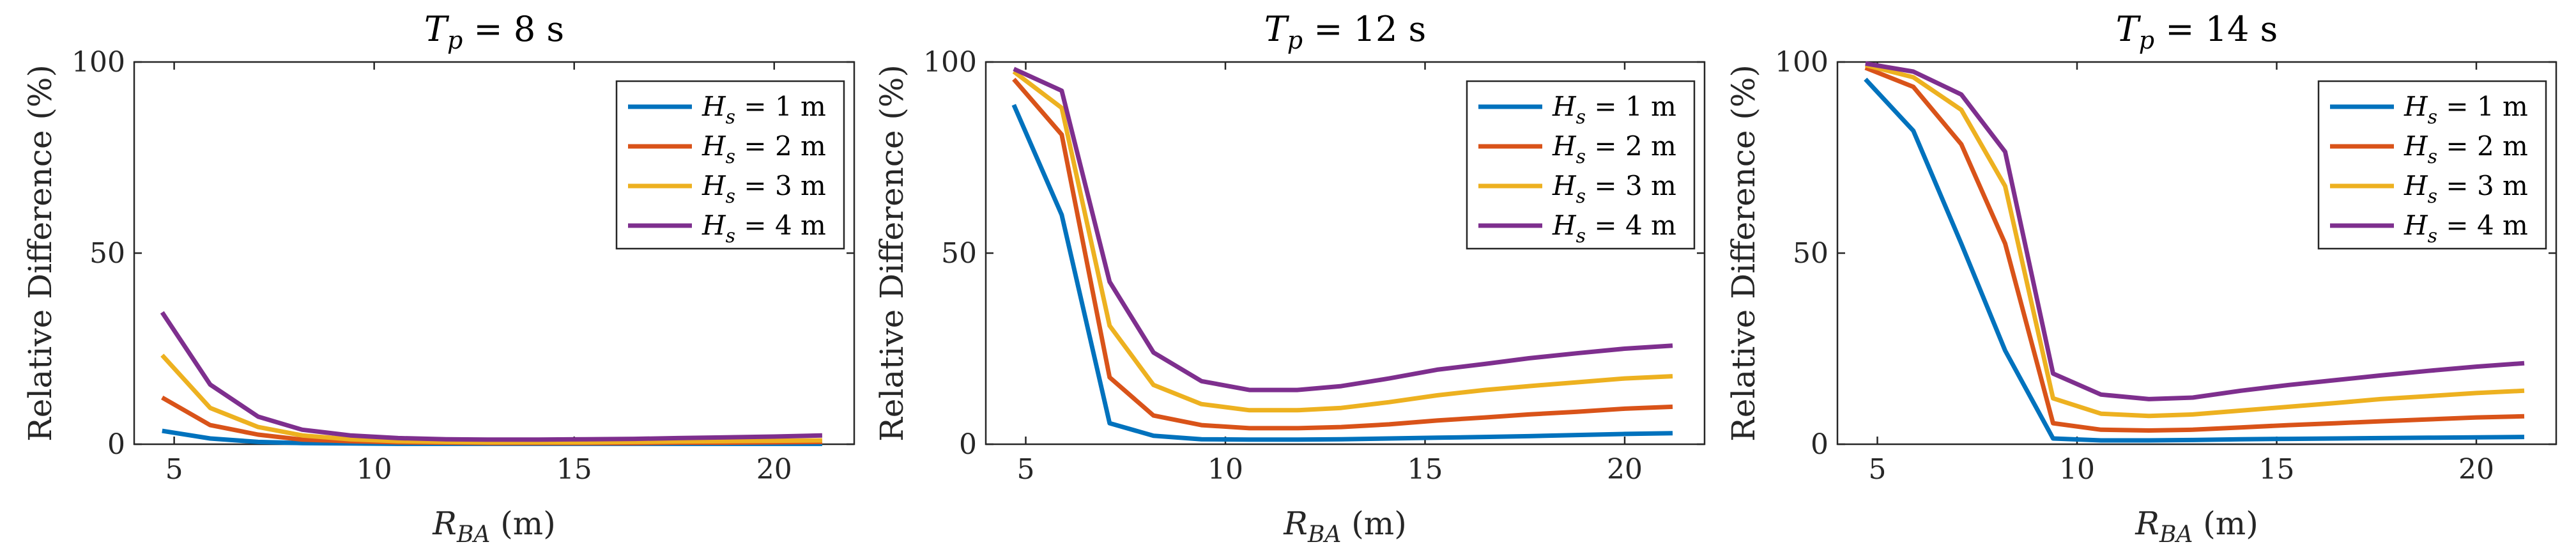  Describe the element at coordinates (494, 31) in the screenshot. I see `chart-title: Tp = 8 s` at that location.